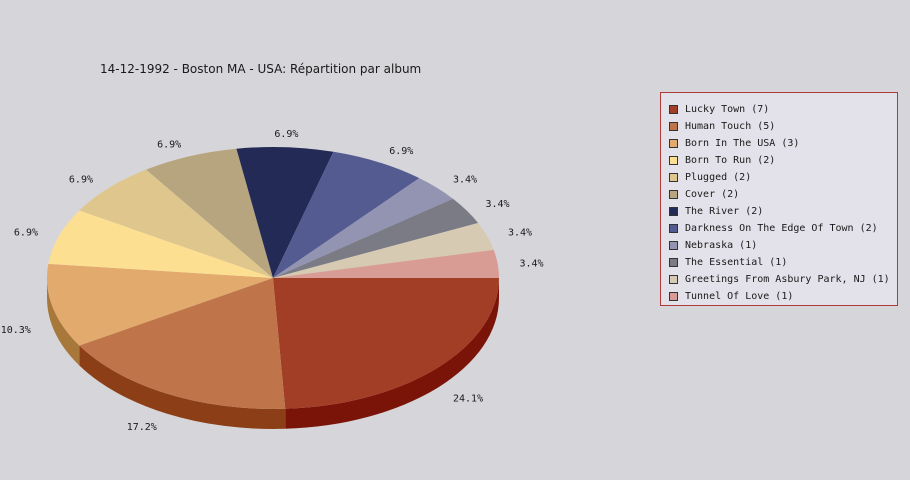 The width and height of the screenshot is (910, 480). What do you see at coordinates (783, 109) in the screenshot?
I see `legend-item: Lucky Town (7)` at bounding box center [783, 109].